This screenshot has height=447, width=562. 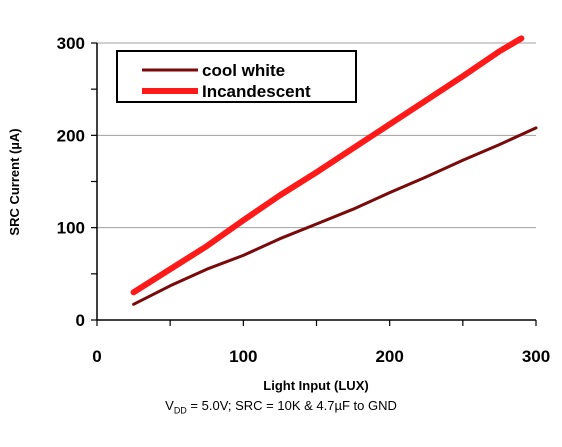 What do you see at coordinates (315, 385) in the screenshot?
I see `x-axis-title: Light Input (LUX)` at bounding box center [315, 385].